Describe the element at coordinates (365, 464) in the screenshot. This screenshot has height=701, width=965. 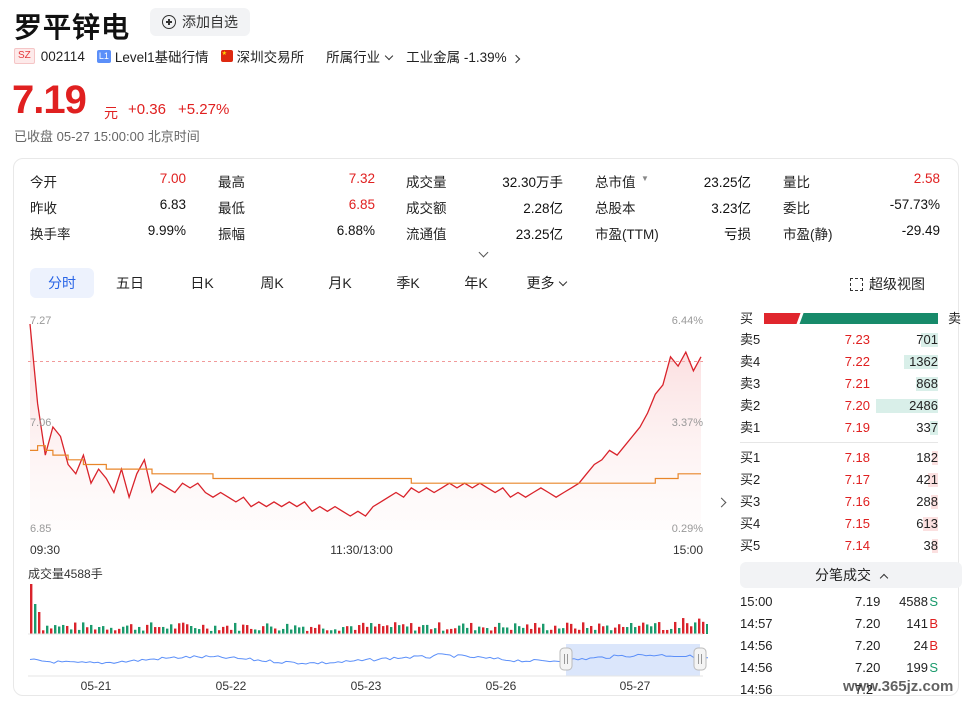
I see `avg-price-line` at that location.